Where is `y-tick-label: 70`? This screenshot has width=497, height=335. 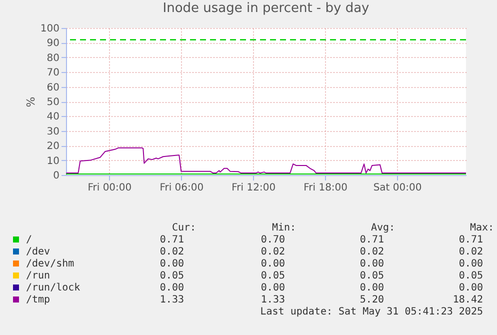
y-tick-label: 70 is located at coordinates (53, 73).